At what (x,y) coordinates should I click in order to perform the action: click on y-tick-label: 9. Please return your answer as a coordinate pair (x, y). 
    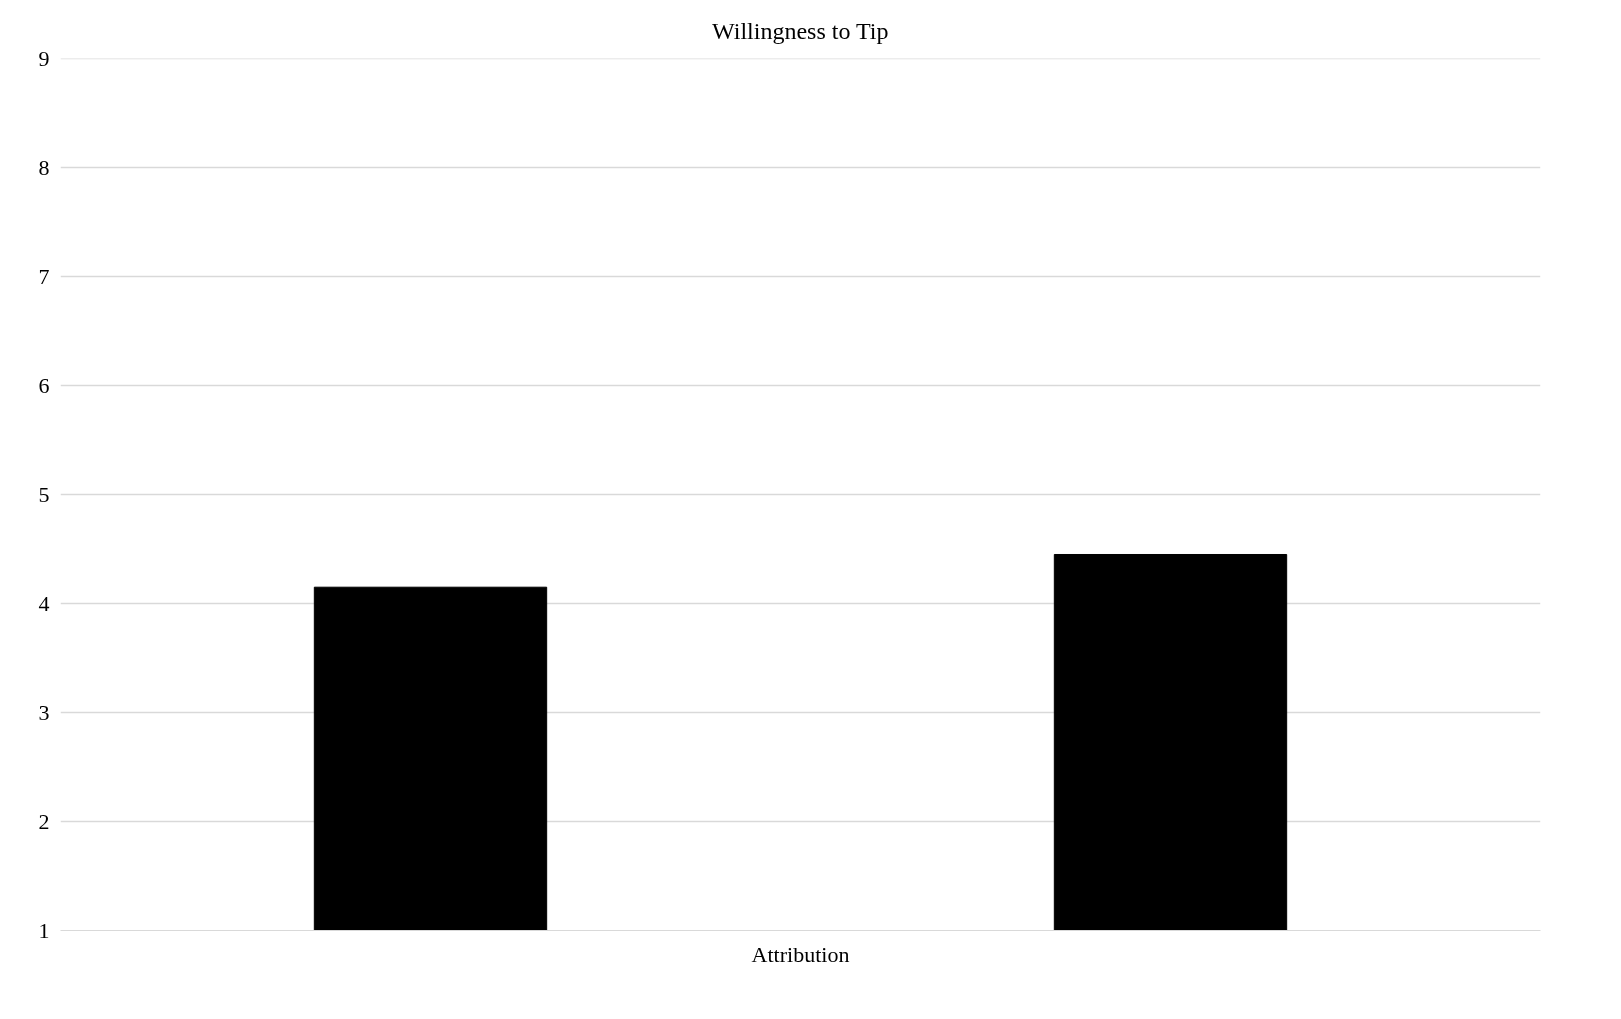
    Looking at the image, I should click on (44, 58).